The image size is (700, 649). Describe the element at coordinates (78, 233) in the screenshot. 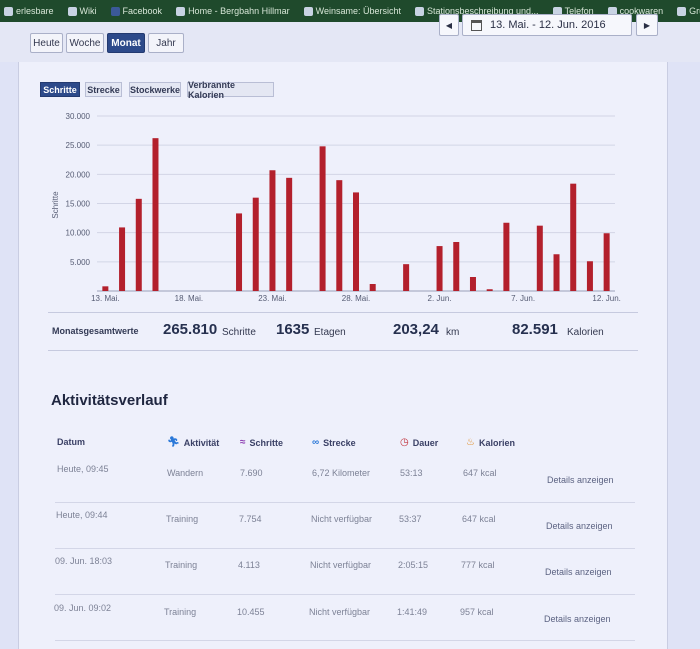

I see `y-tick-label: 10.000` at that location.